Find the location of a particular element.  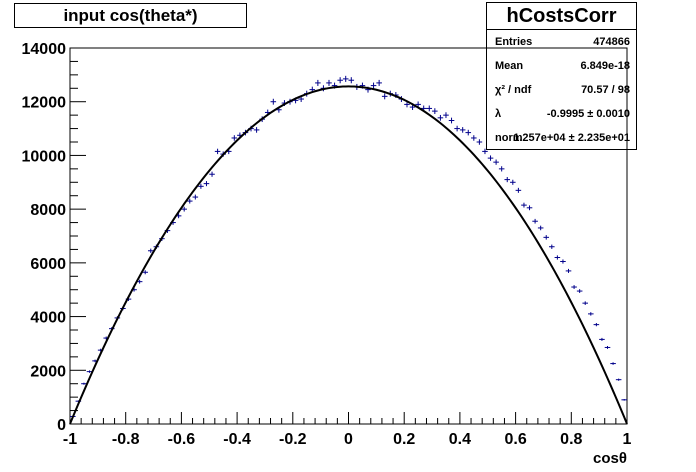

stats-label: λ is located at coordinates (498, 114).